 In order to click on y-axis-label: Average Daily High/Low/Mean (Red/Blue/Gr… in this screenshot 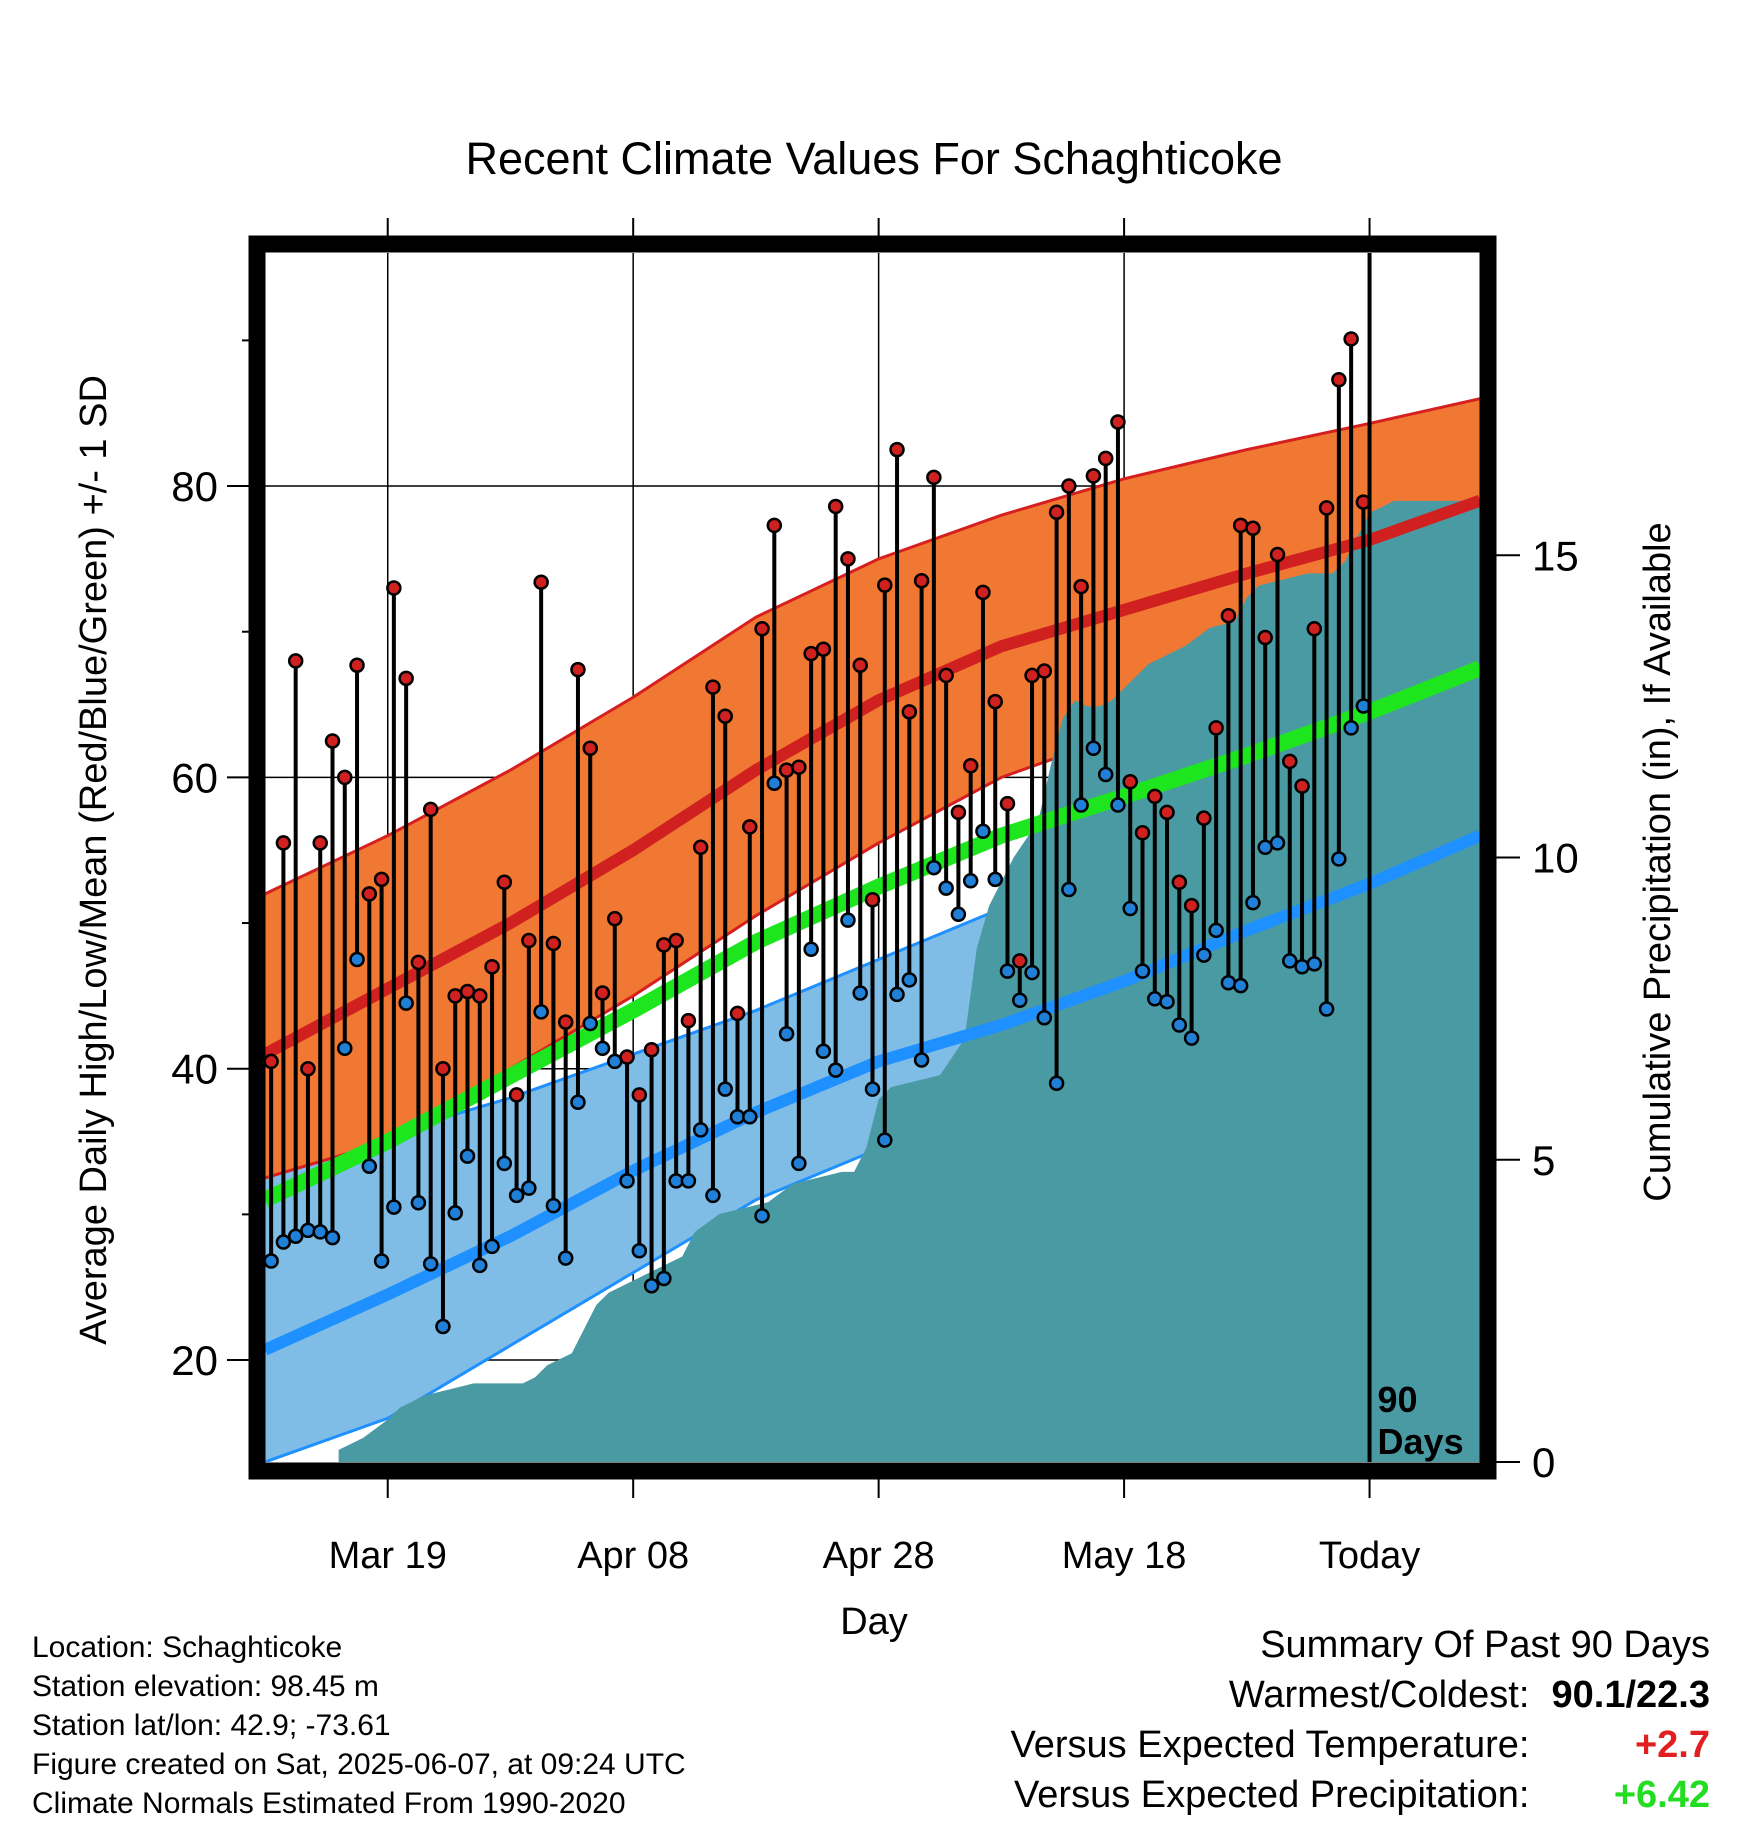, I will do `click(94, 860)`.